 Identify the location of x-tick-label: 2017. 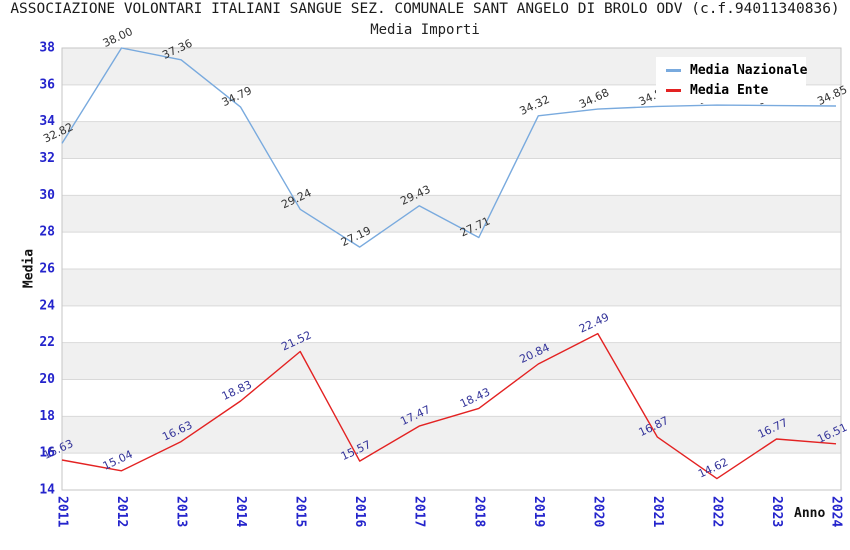
(419, 511).